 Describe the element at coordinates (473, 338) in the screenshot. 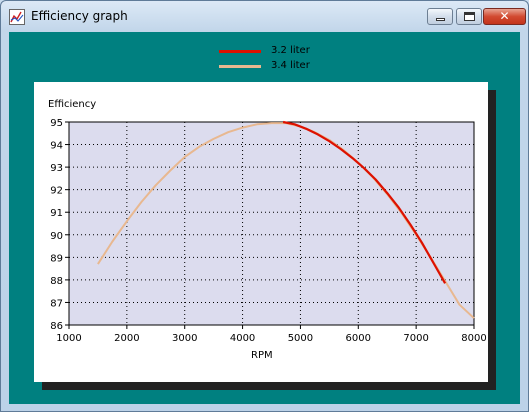

I see `x-tick-label: 8000` at that location.